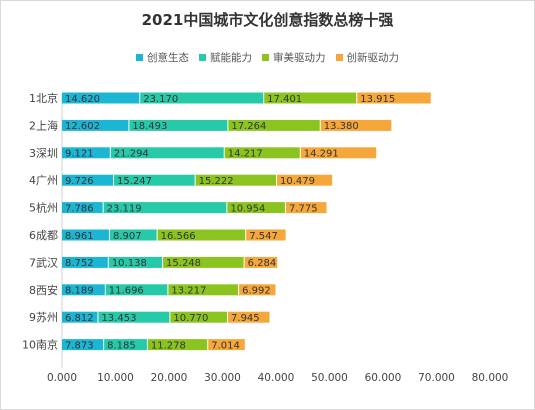  I want to click on bar-value-label: 15.248, so click(183, 263).